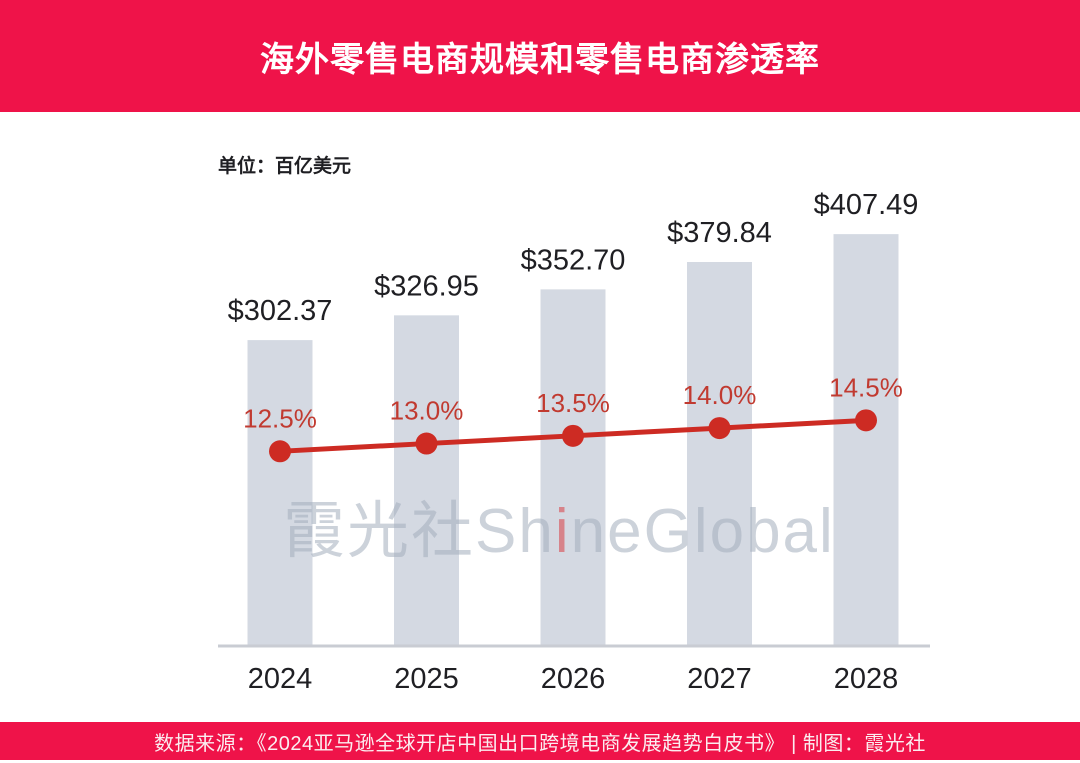 The width and height of the screenshot is (1080, 763). Describe the element at coordinates (540, 59) in the screenshot. I see `chart-title: 海外零售电商规模和零售电商渗透率` at that location.